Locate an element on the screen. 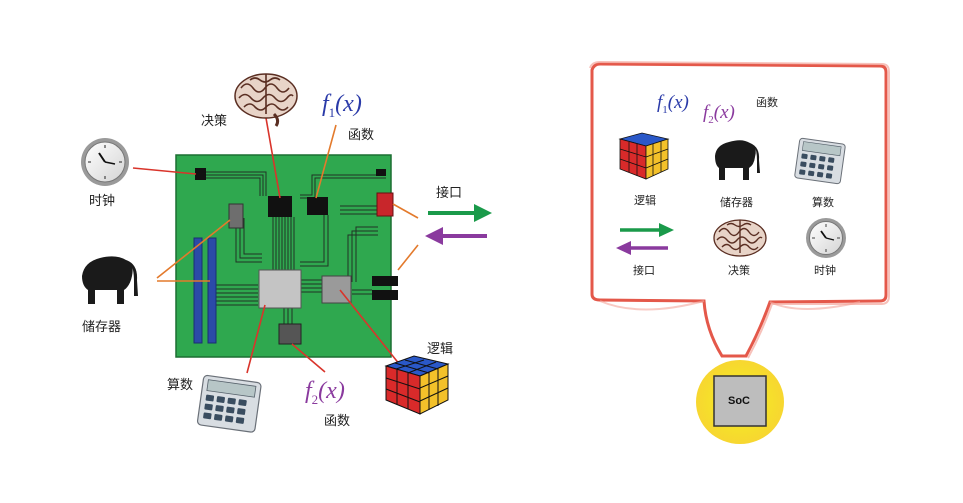  decision-chip is located at coordinates (280, 206).